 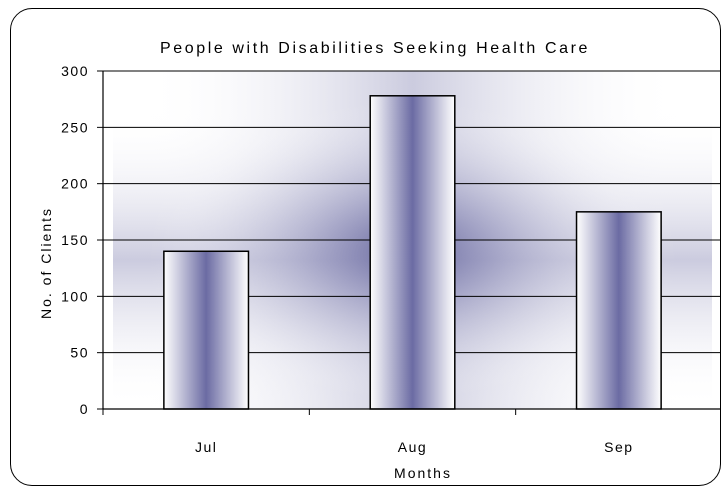 I want to click on y-tick-label: 0, so click(x=84, y=409).